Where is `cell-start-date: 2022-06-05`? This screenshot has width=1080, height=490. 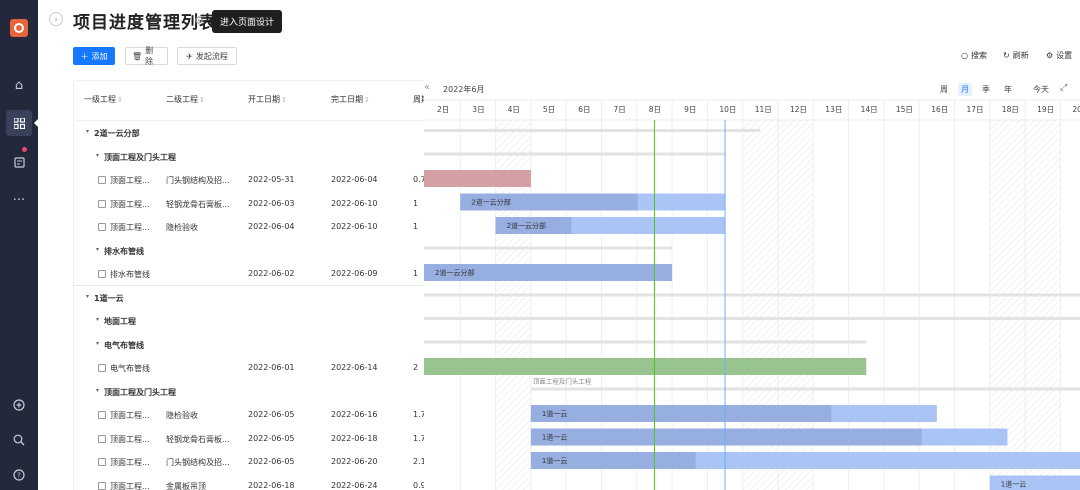
cell-start-date: 2022-06-05 is located at coordinates (271, 438).